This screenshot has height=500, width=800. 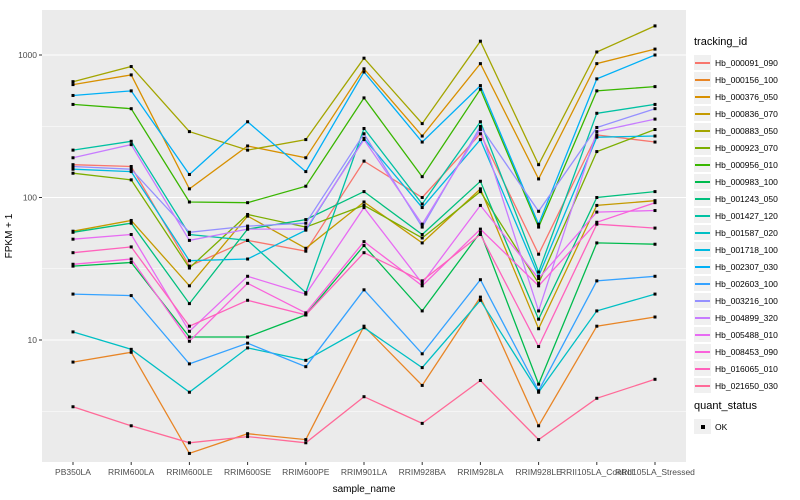 What do you see at coordinates (746, 96) in the screenshot?
I see `legend-item-Hb_000376_050: Hb_000376_050` at bounding box center [746, 96].